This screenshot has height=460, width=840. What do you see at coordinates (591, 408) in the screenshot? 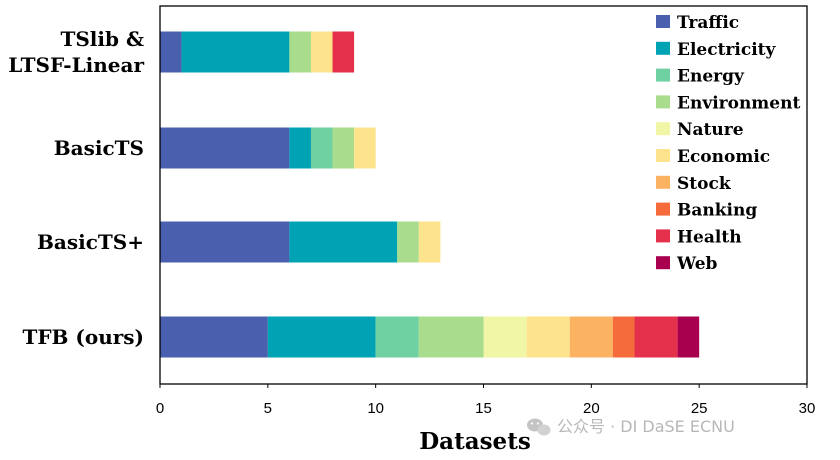
I see `x-tick-label: 20` at bounding box center [591, 408].